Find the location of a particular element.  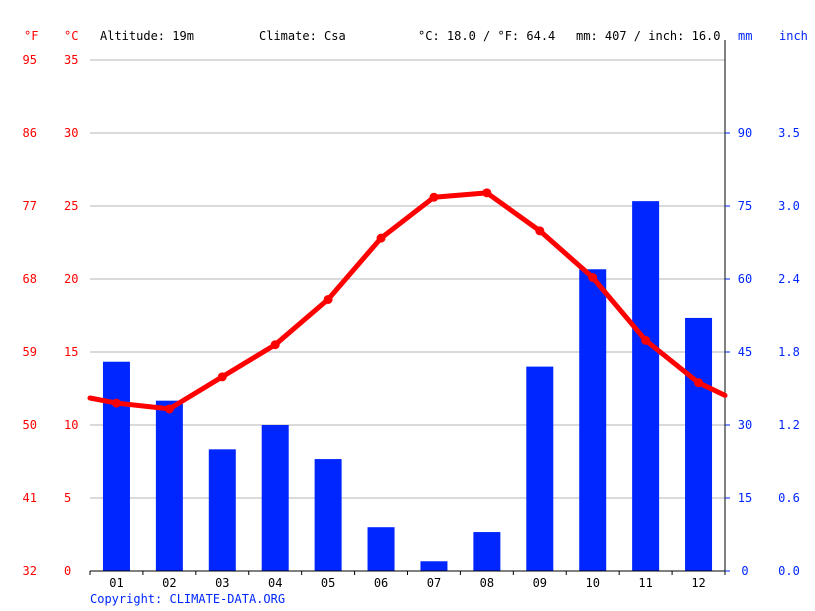

inch-tick-label: 3.5 is located at coordinates (789, 133).